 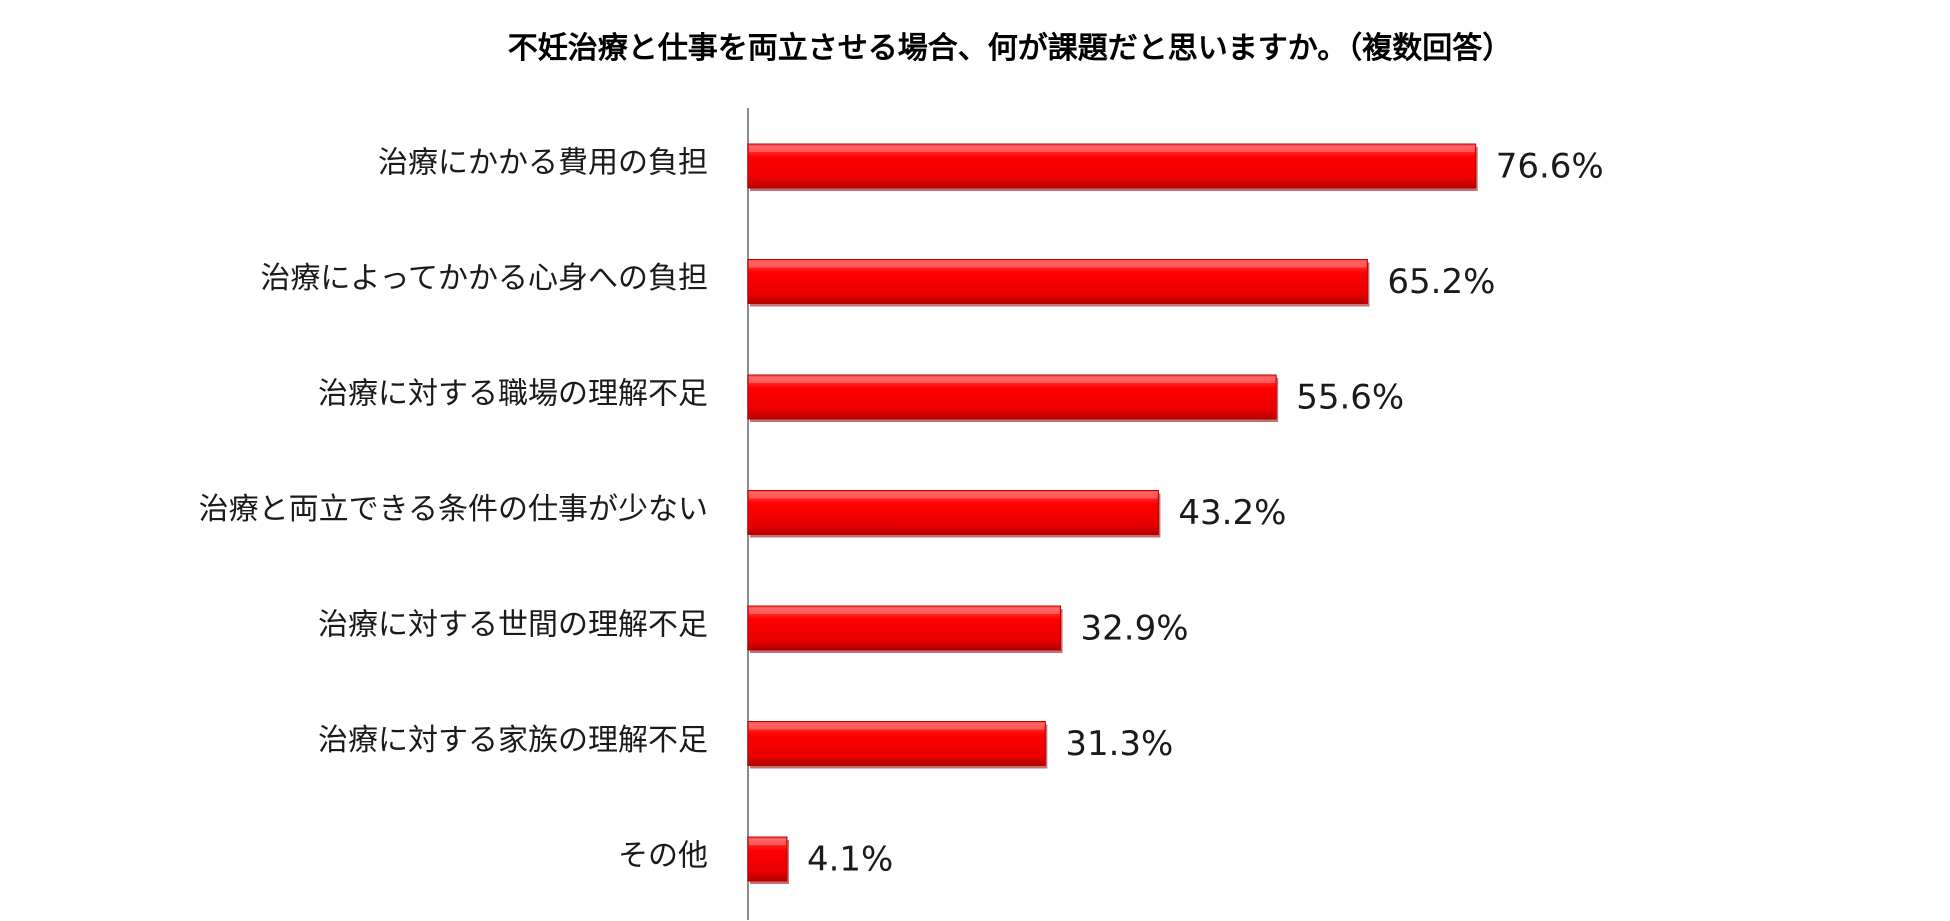 What do you see at coordinates (484, 278) in the screenshot?
I see `category-label: 治療によってかかる心身への負担` at bounding box center [484, 278].